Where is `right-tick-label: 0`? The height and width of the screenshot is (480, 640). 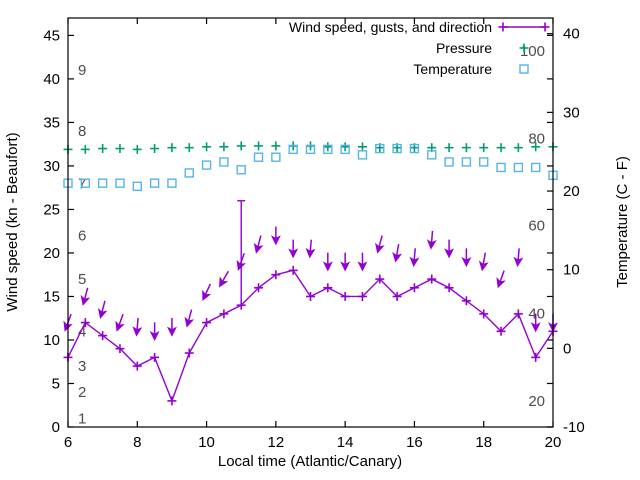 right-tick-label: 0 is located at coordinates (567, 348).